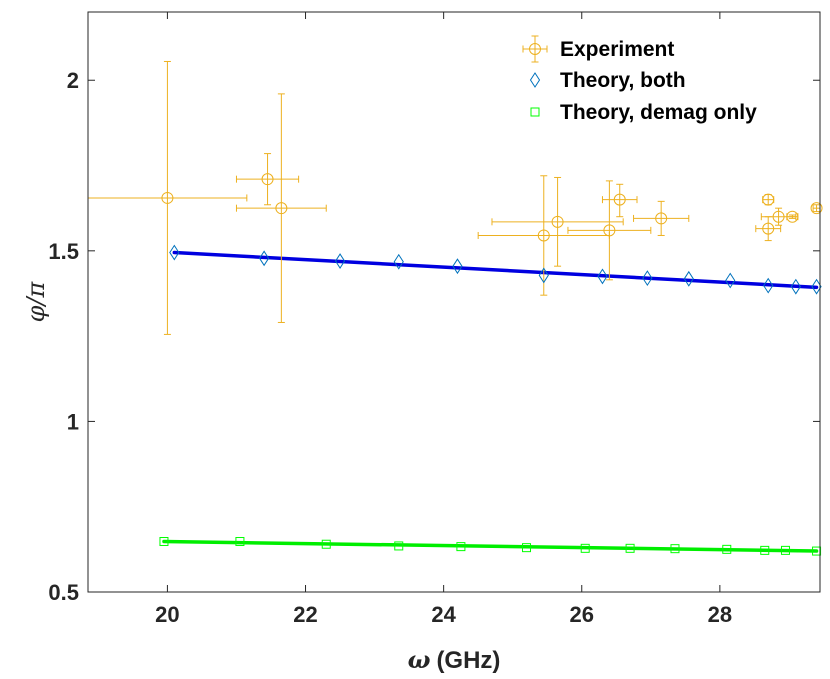  I want to click on legend-box, so click(655, 82).